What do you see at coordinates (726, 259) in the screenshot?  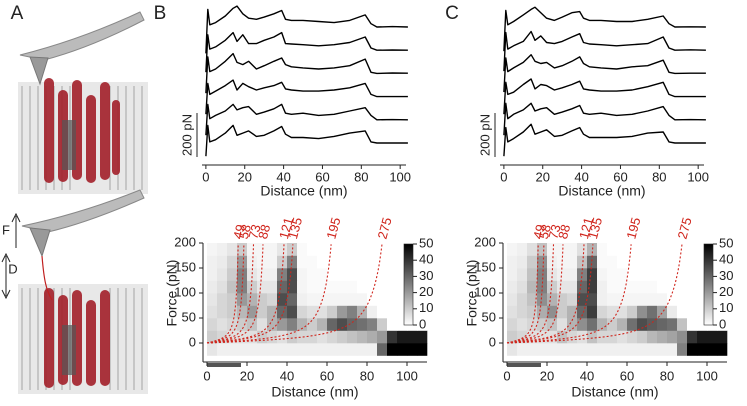 I see `colorbar-tick-label: 40` at bounding box center [726, 259].